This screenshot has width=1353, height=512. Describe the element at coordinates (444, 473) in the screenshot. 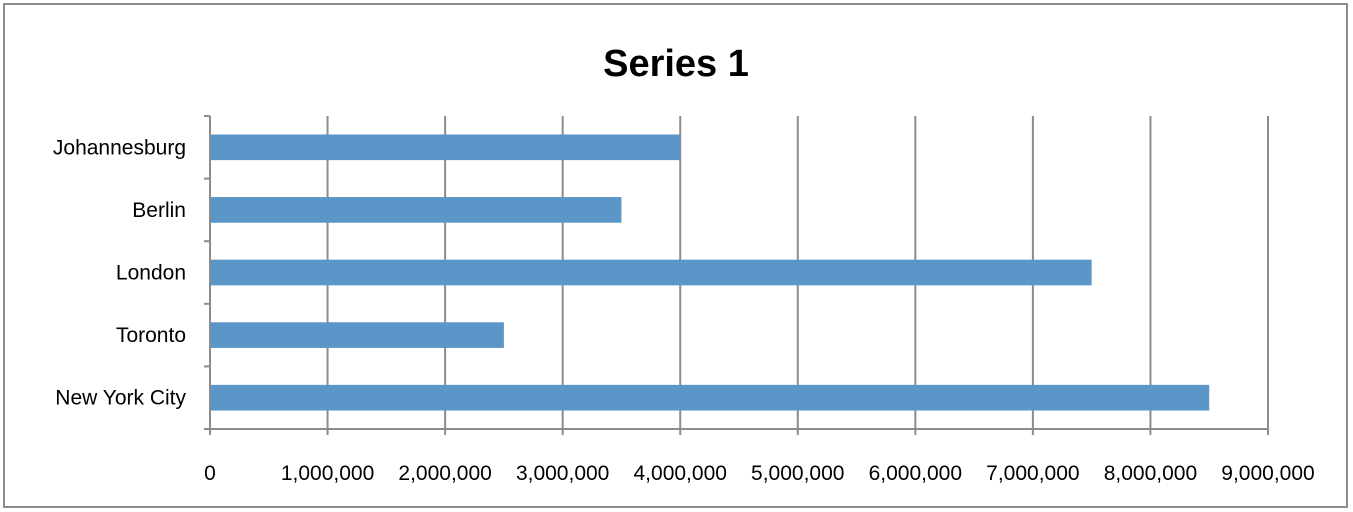

I see `x-tick-label: 2,000,000` at that location.